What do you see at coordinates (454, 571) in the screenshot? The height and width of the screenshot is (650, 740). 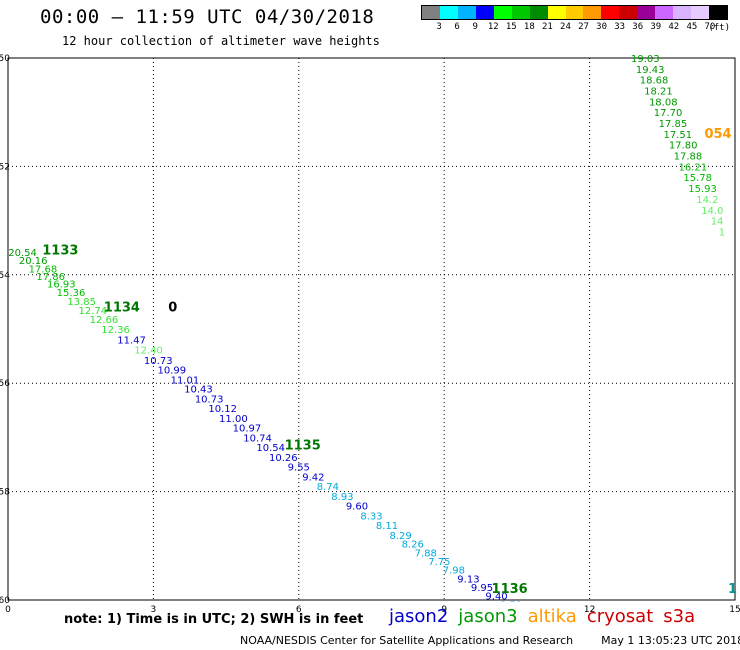 I see `data-point-label: 7.98` at bounding box center [454, 571].